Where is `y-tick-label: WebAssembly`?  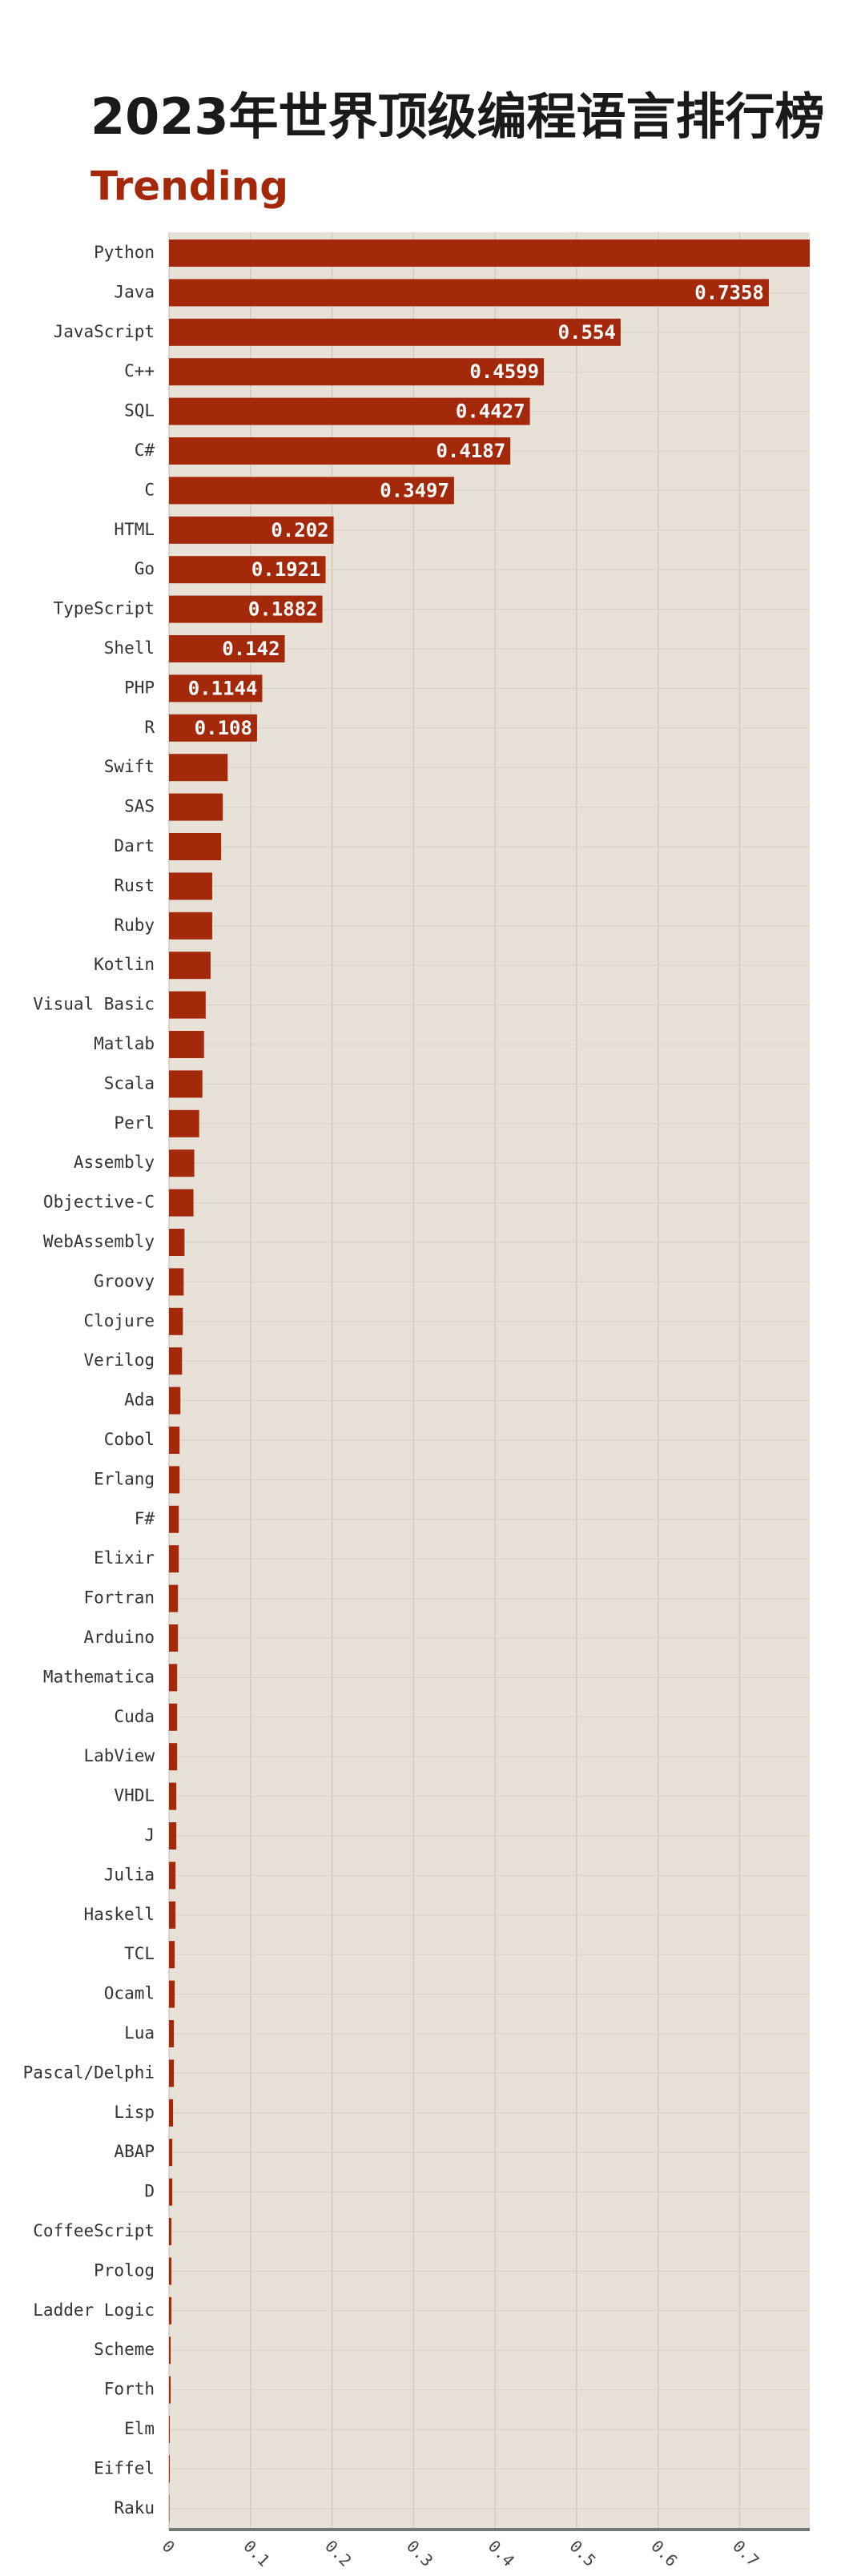
y-tick-label: WebAssembly is located at coordinates (99, 1241).